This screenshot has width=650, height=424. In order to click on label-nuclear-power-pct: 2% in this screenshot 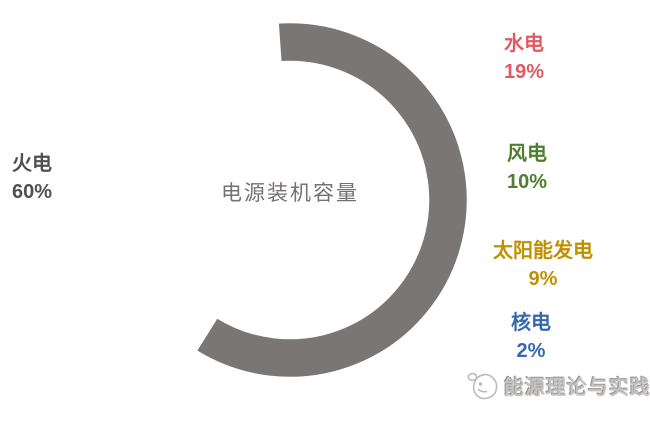, I will do `click(531, 351)`.